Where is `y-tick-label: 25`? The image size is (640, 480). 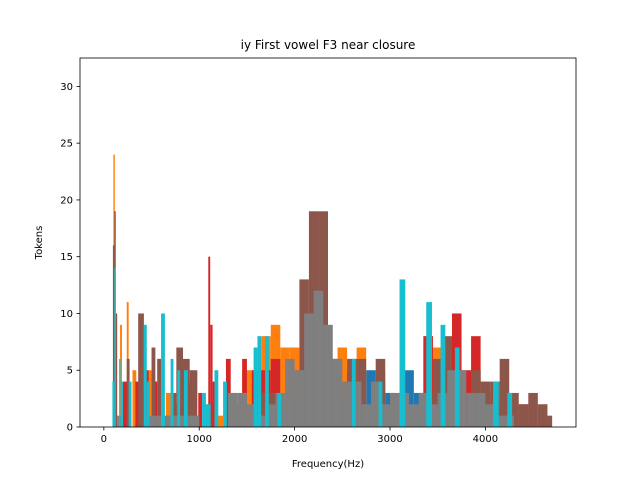
y-tick-label: 25 is located at coordinates (66, 144).